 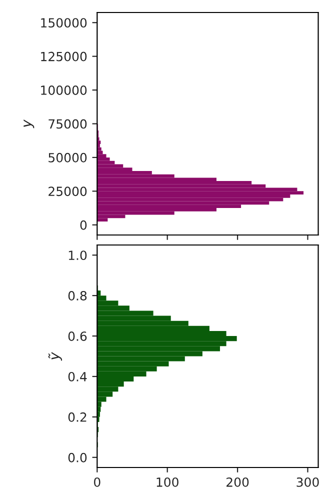 I want to click on x-tick-label: 0, so click(x=97, y=482).